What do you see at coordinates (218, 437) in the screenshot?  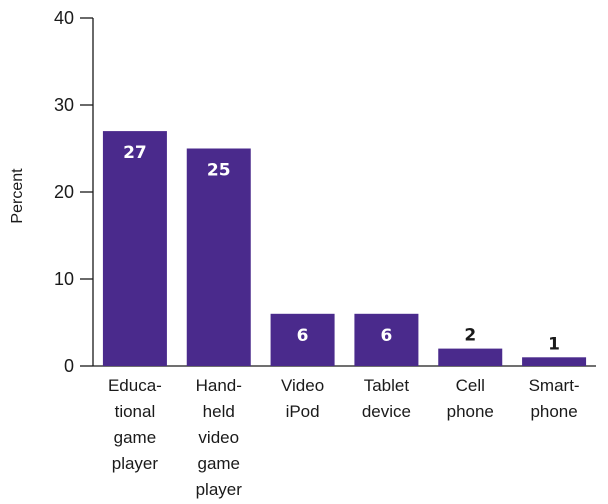 I see `category-label-line: video` at bounding box center [218, 437].